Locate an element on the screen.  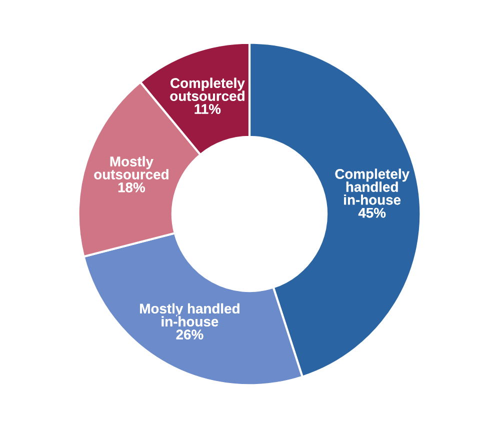
slice-label: Mostly outsourced is located at coordinates (131, 168).